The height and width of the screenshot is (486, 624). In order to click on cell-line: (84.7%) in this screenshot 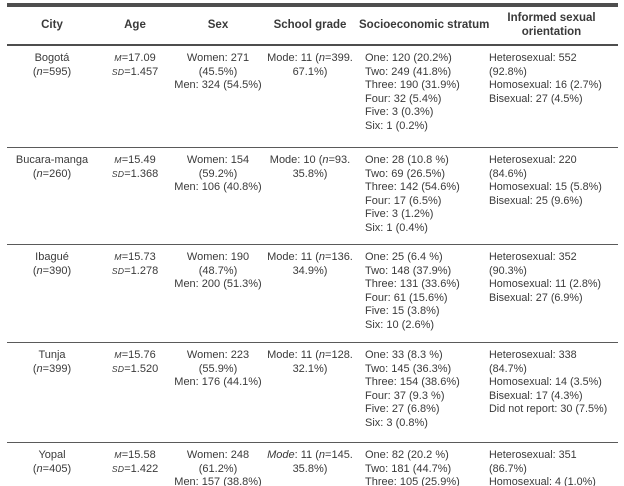, I will do `click(508, 368)`.